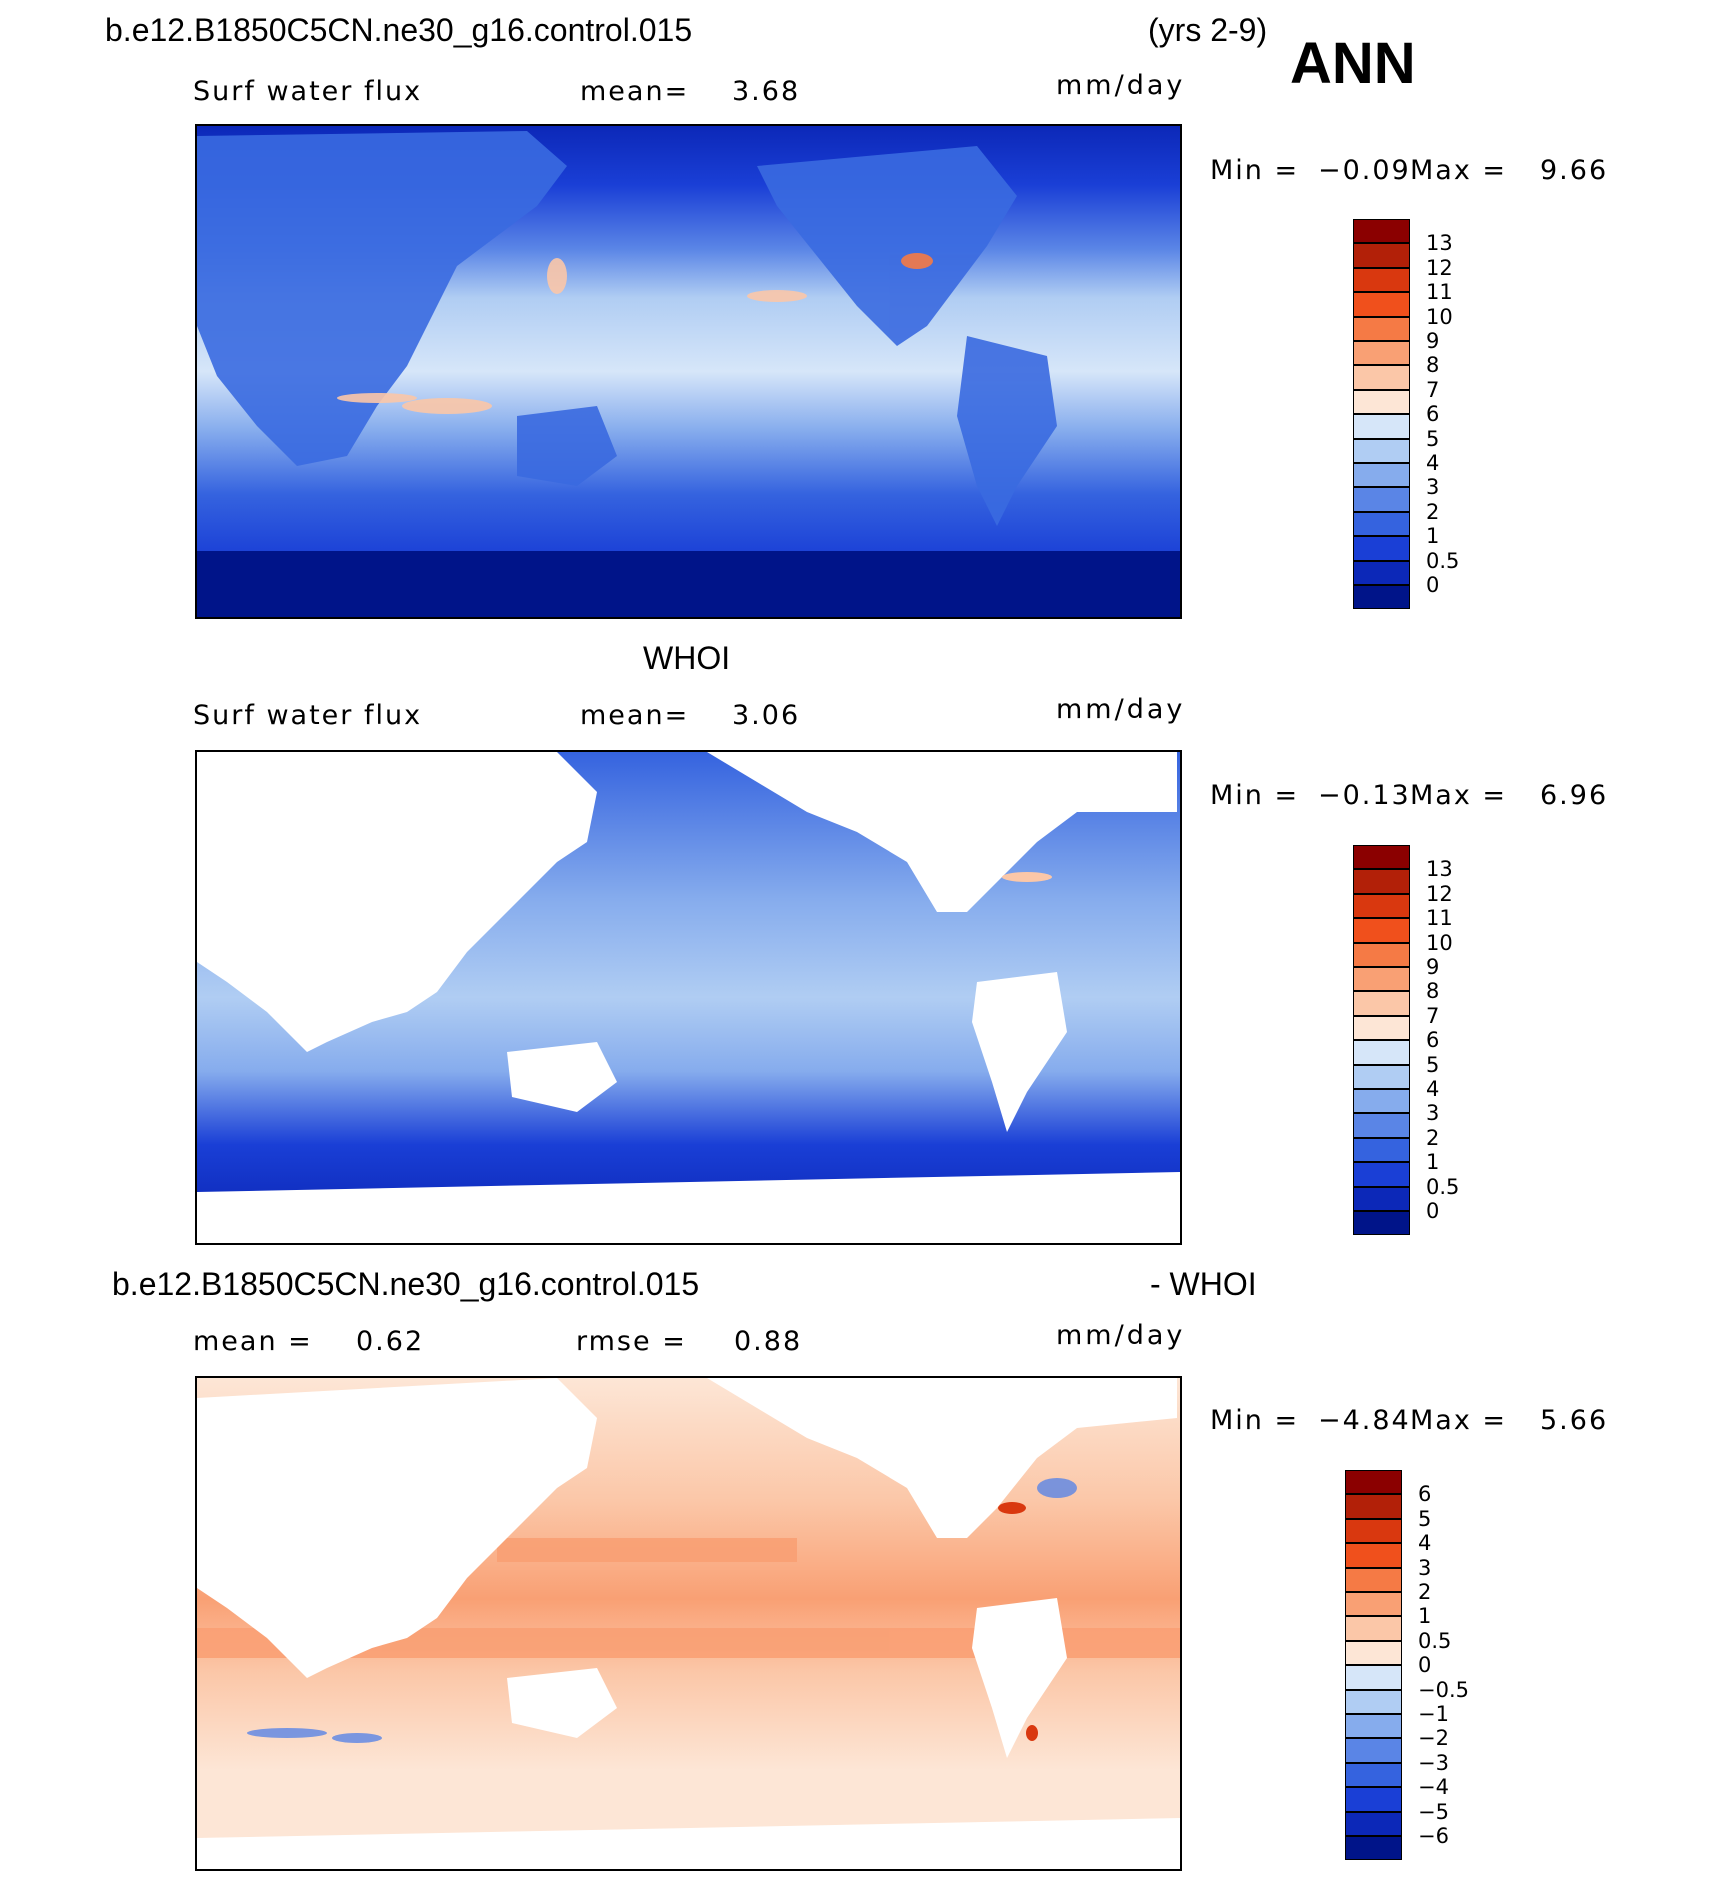 This screenshot has height=1881, width=1710. Describe the element at coordinates (766, 715) in the screenshot. I see `mid-mean-value: 3.06` at that location.